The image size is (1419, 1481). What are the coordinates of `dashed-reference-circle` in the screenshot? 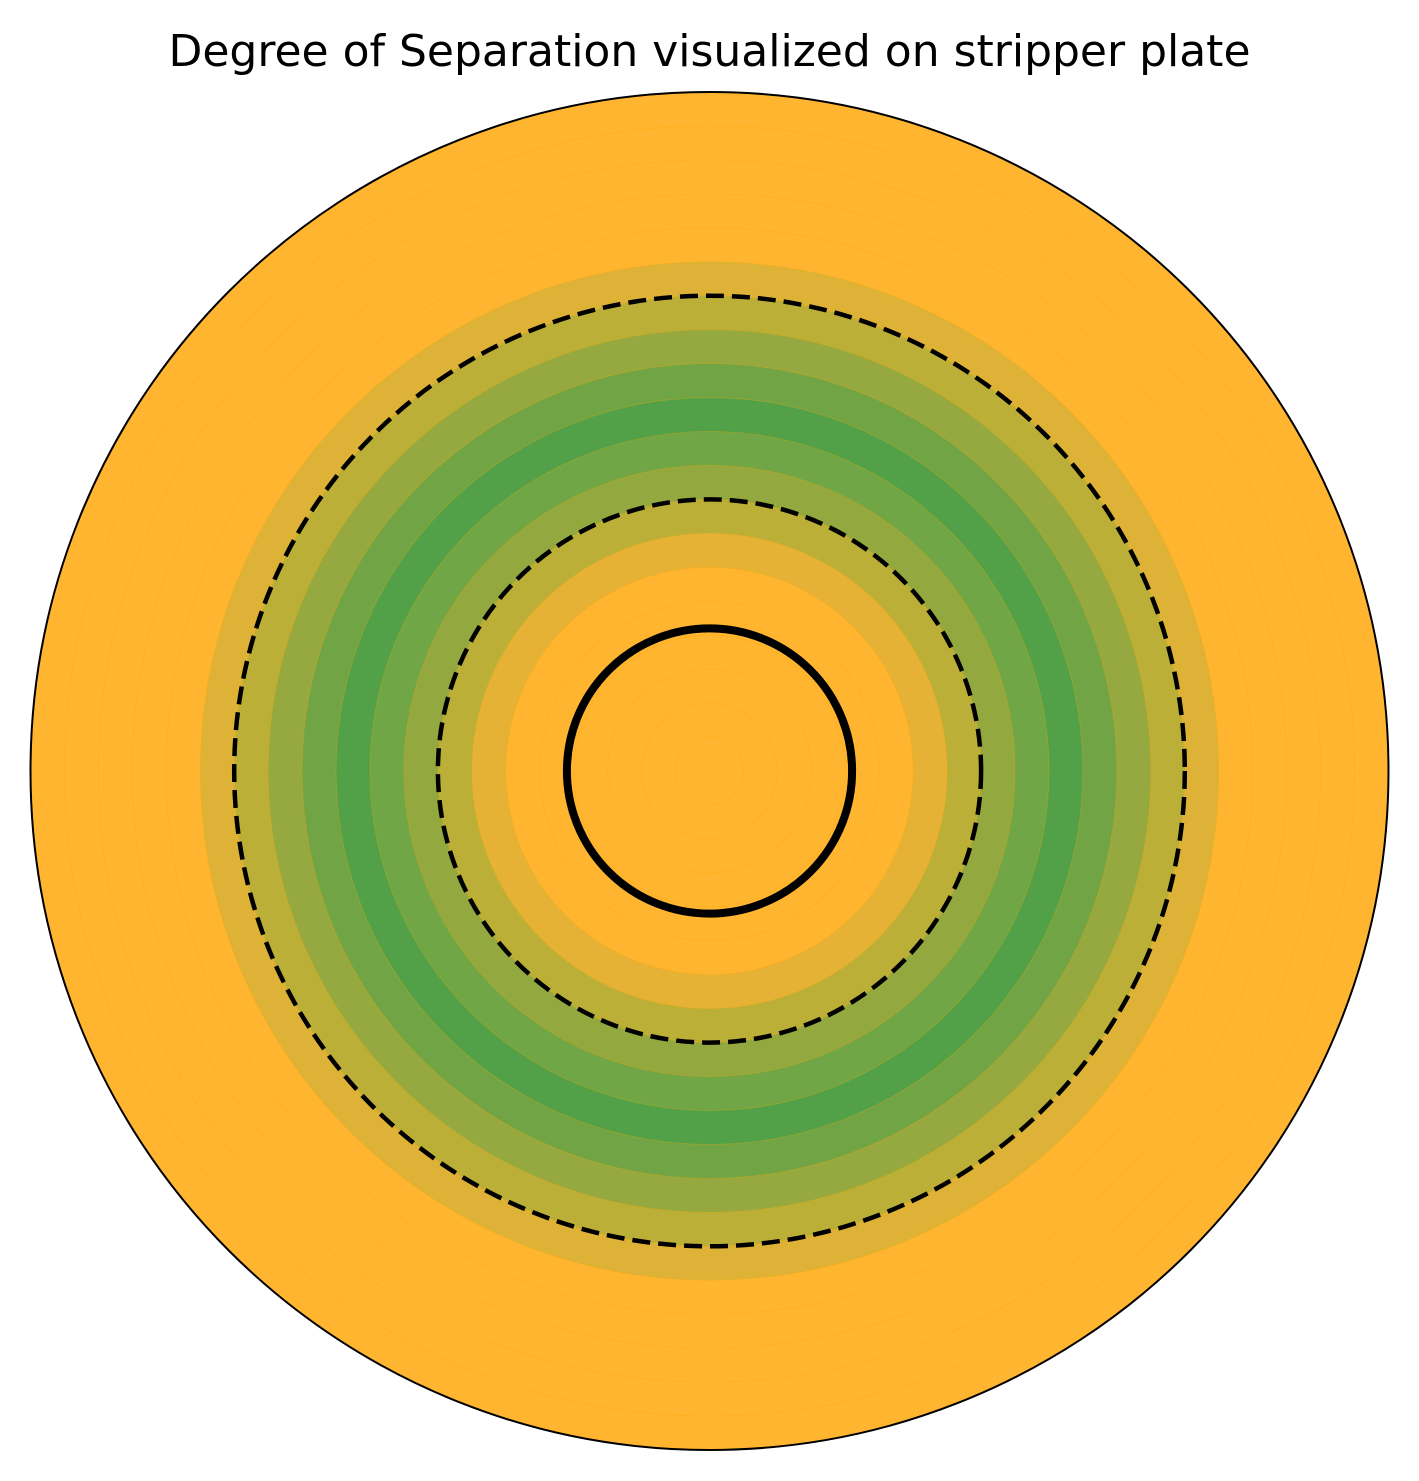 It's located at (709, 771).